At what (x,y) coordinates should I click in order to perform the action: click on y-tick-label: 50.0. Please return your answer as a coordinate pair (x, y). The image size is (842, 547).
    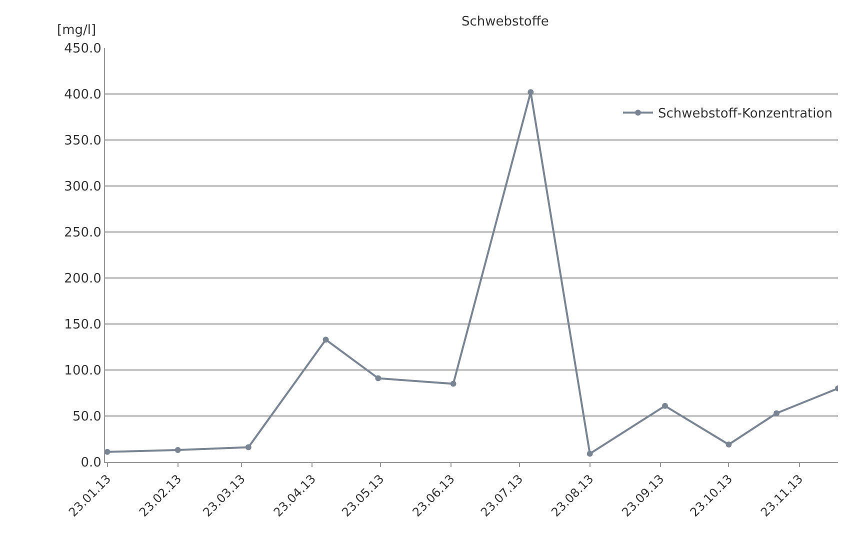
    Looking at the image, I should click on (87, 417).